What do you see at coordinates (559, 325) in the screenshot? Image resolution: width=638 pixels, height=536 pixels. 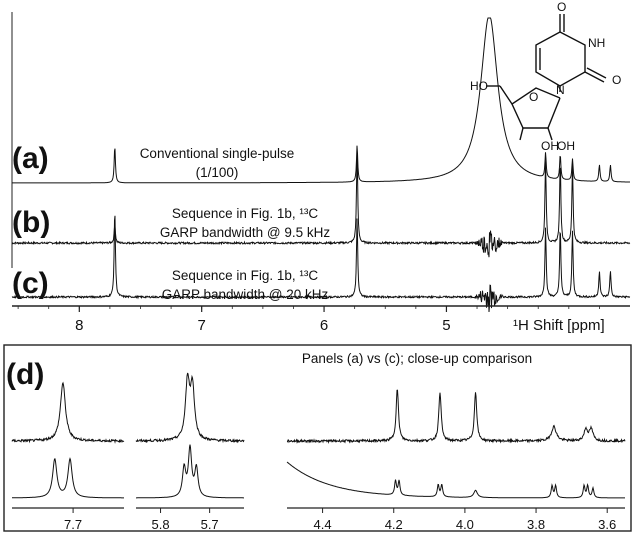 I see `x-axis-label: ¹H Shift [ppm]` at bounding box center [559, 325].